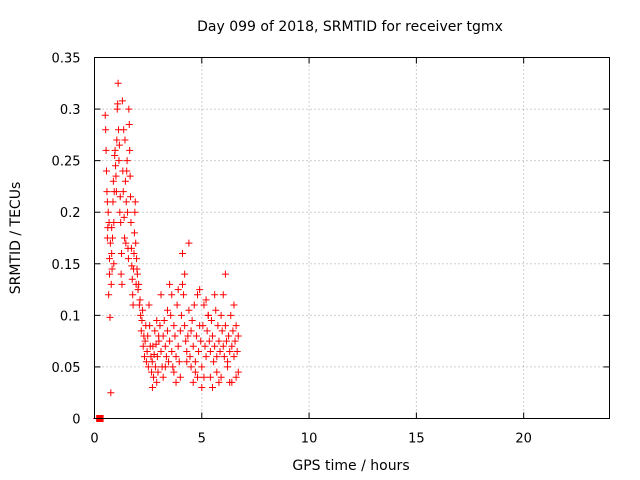  What do you see at coordinates (416, 439) in the screenshot?
I see `x-tick-label: 15` at bounding box center [416, 439].